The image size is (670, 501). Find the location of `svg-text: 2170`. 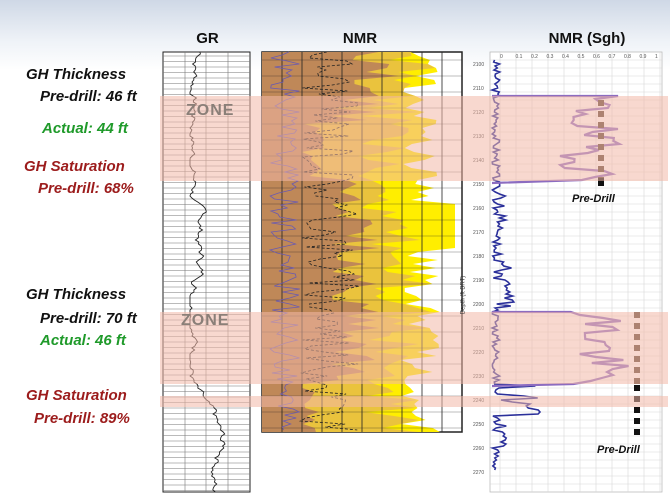

svg-text: 2170 is located at coordinates (478, 233).